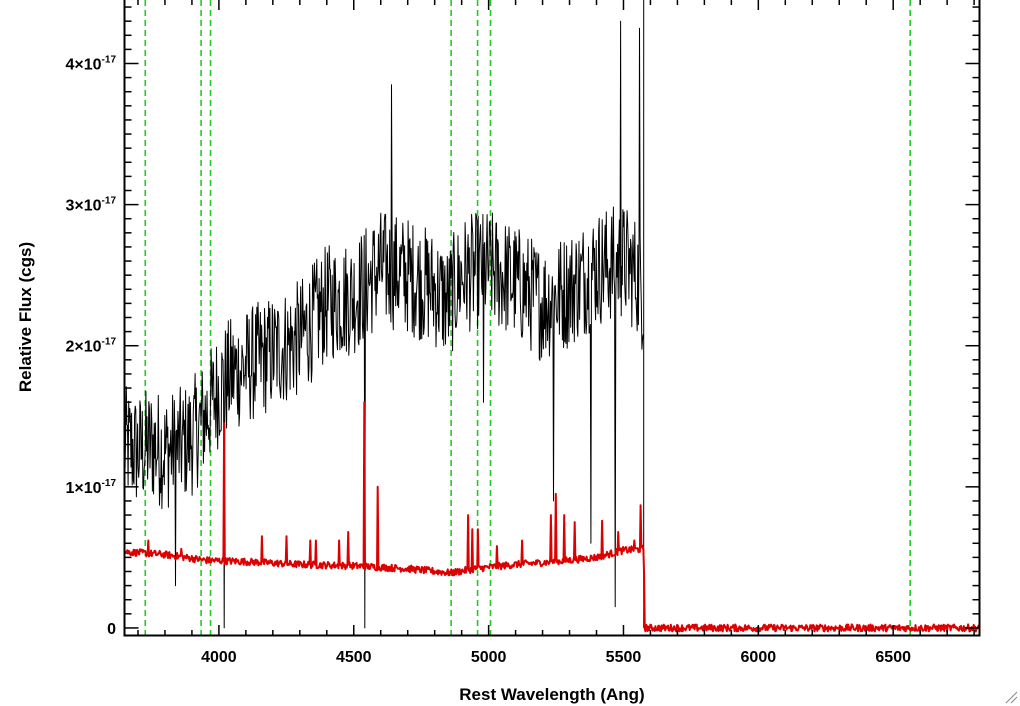 The height and width of the screenshot is (706, 1020). I want to click on x-tick-label: 5500, so click(624, 657).